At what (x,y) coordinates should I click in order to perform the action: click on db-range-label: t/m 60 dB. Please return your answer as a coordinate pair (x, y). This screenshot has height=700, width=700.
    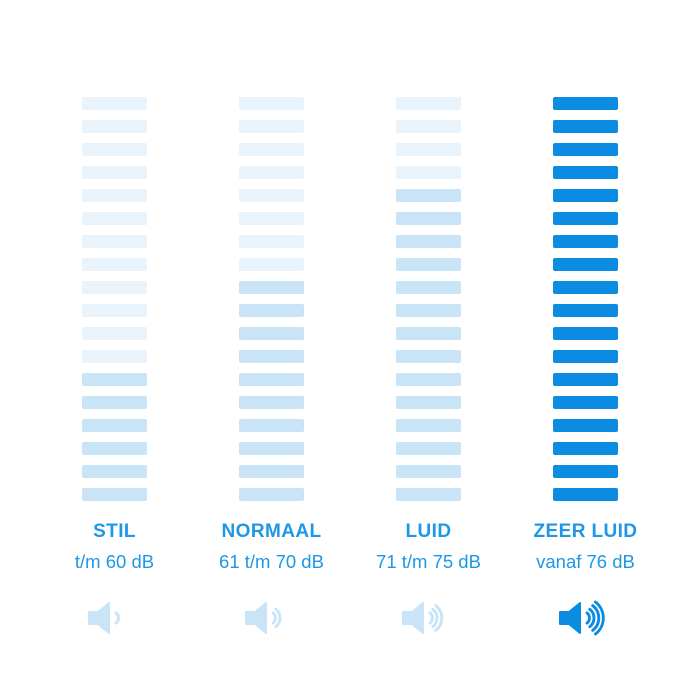
    Looking at the image, I should click on (114, 562).